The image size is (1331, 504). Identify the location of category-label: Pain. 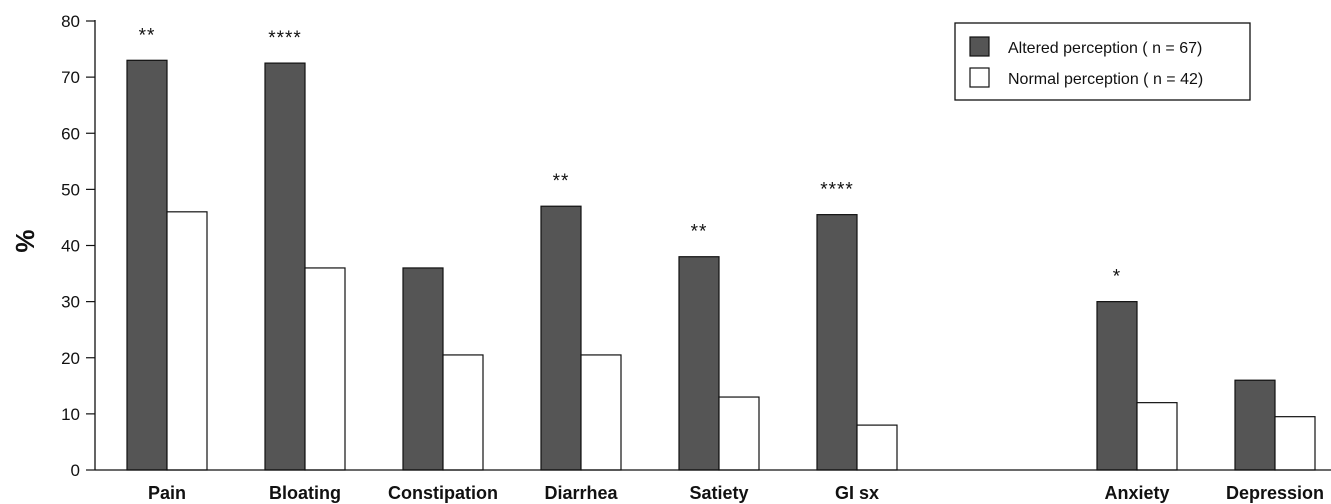
(167, 493).